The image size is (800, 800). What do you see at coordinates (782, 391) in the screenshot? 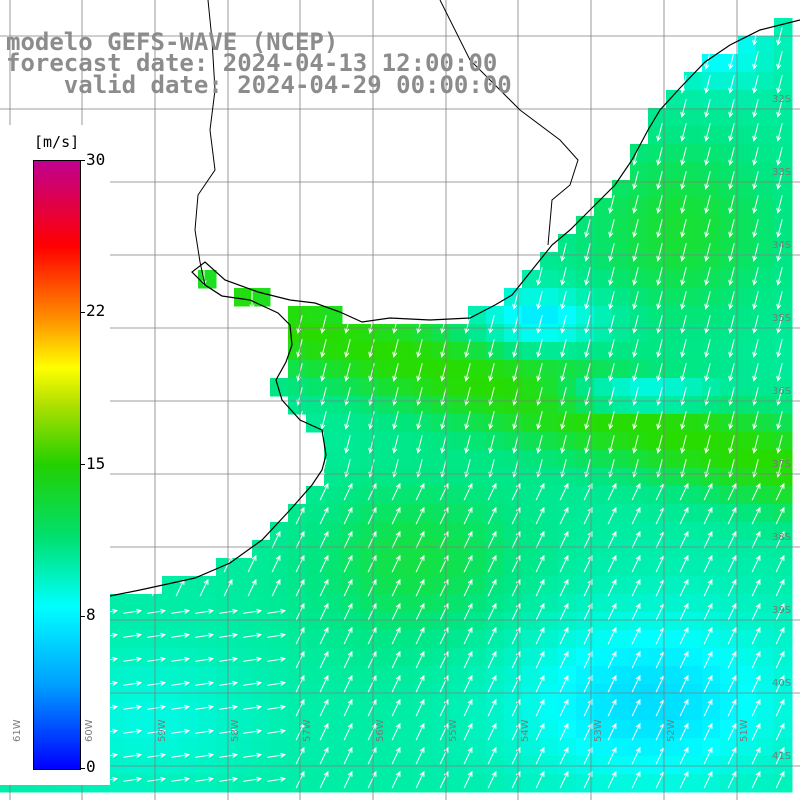
I see `latitude-label: 36S` at bounding box center [782, 391].